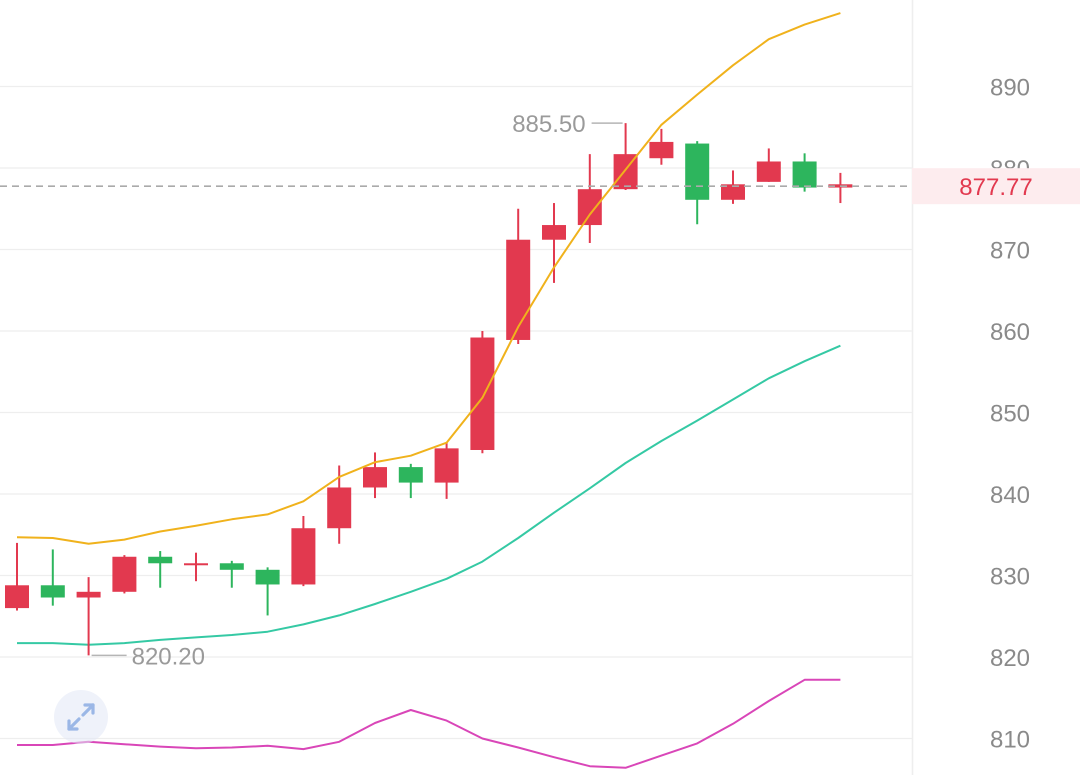 The width and height of the screenshot is (1080, 775). I want to click on y-tick-label: 820, so click(1010, 658).